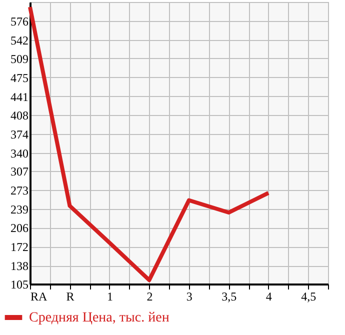  Describe the element at coordinates (109, 297) in the screenshot. I see `x-tick-label: 1` at that location.